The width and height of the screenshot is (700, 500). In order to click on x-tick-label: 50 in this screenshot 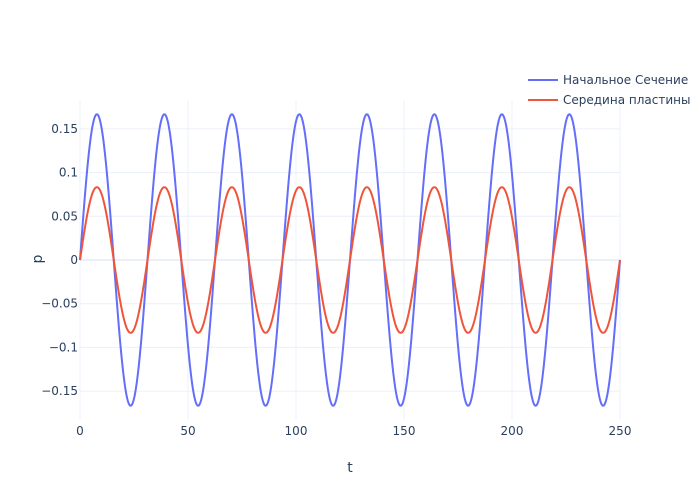, I will do `click(187, 431)`.